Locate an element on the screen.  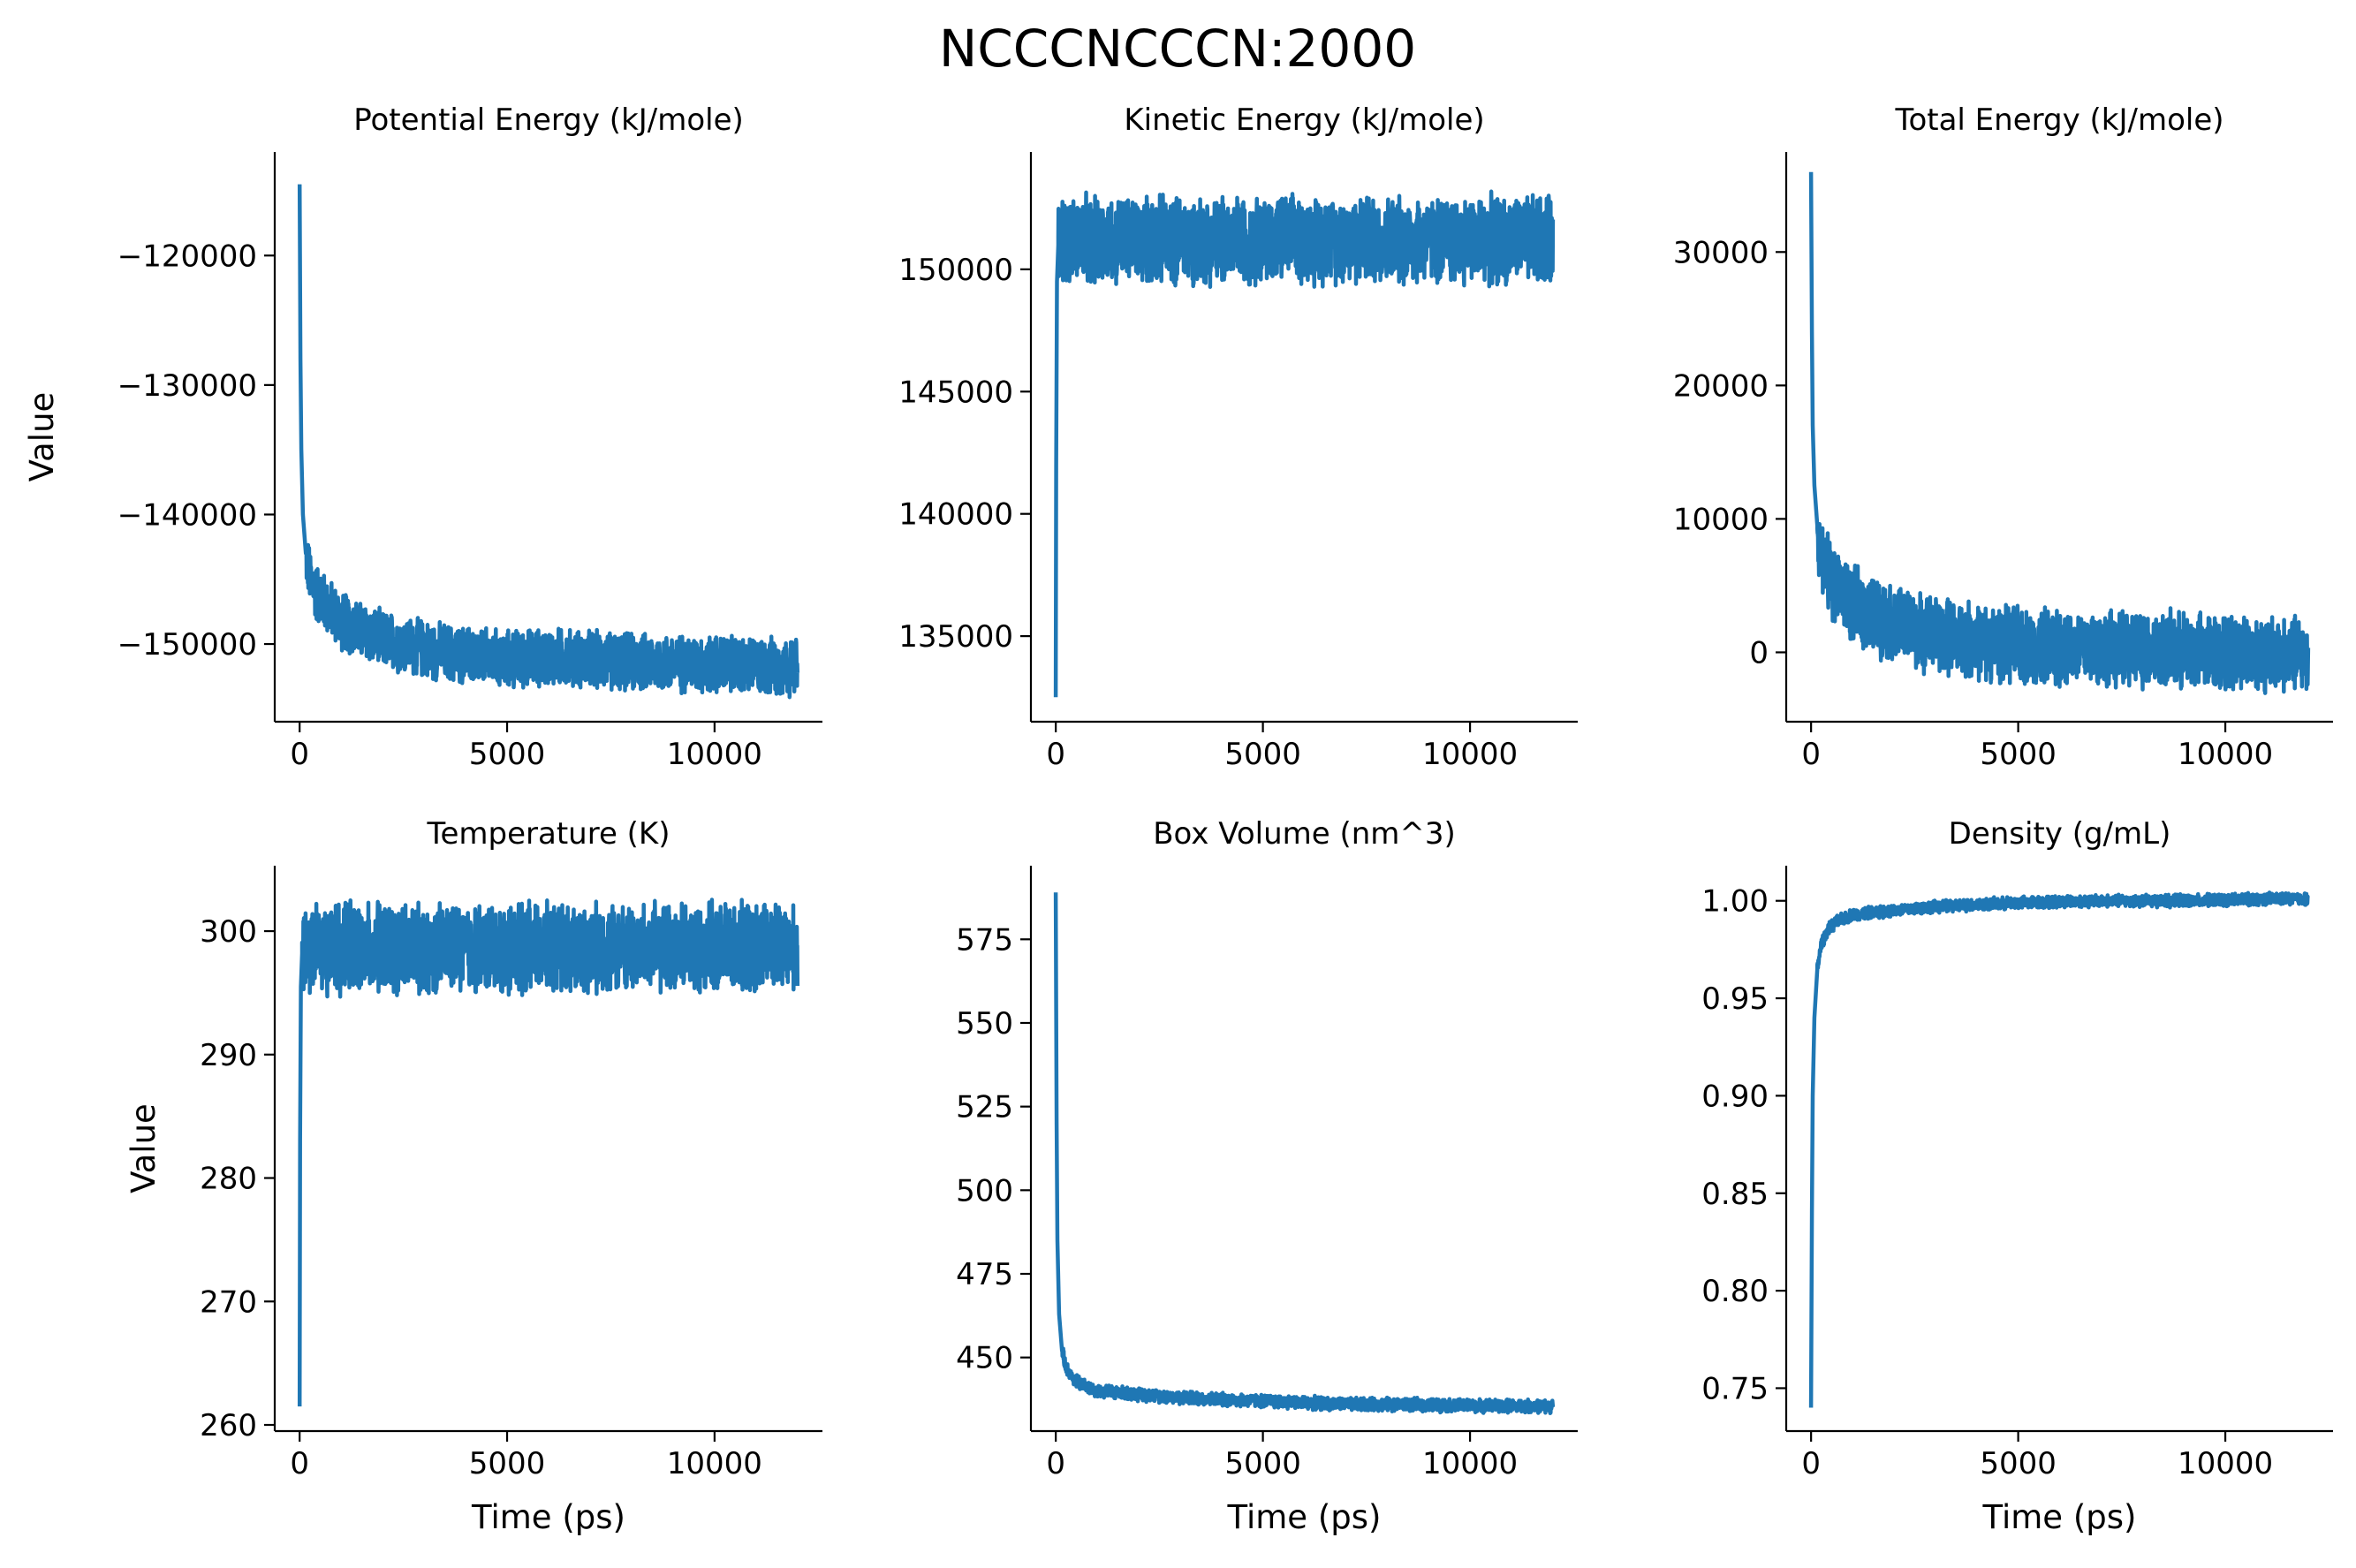
y-tick-label: 1.00 is located at coordinates (1735, 902).